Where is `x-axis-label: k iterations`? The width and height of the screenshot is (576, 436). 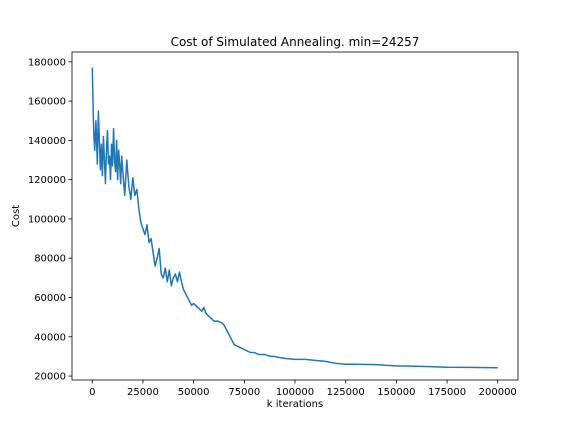
x-axis-label: k iterations is located at coordinates (295, 404).